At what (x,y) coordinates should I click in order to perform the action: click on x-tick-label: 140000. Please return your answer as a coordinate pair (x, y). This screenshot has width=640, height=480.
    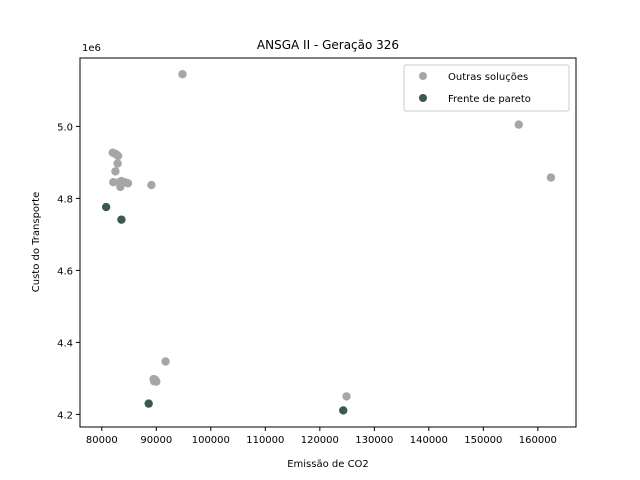
    Looking at the image, I should click on (429, 440).